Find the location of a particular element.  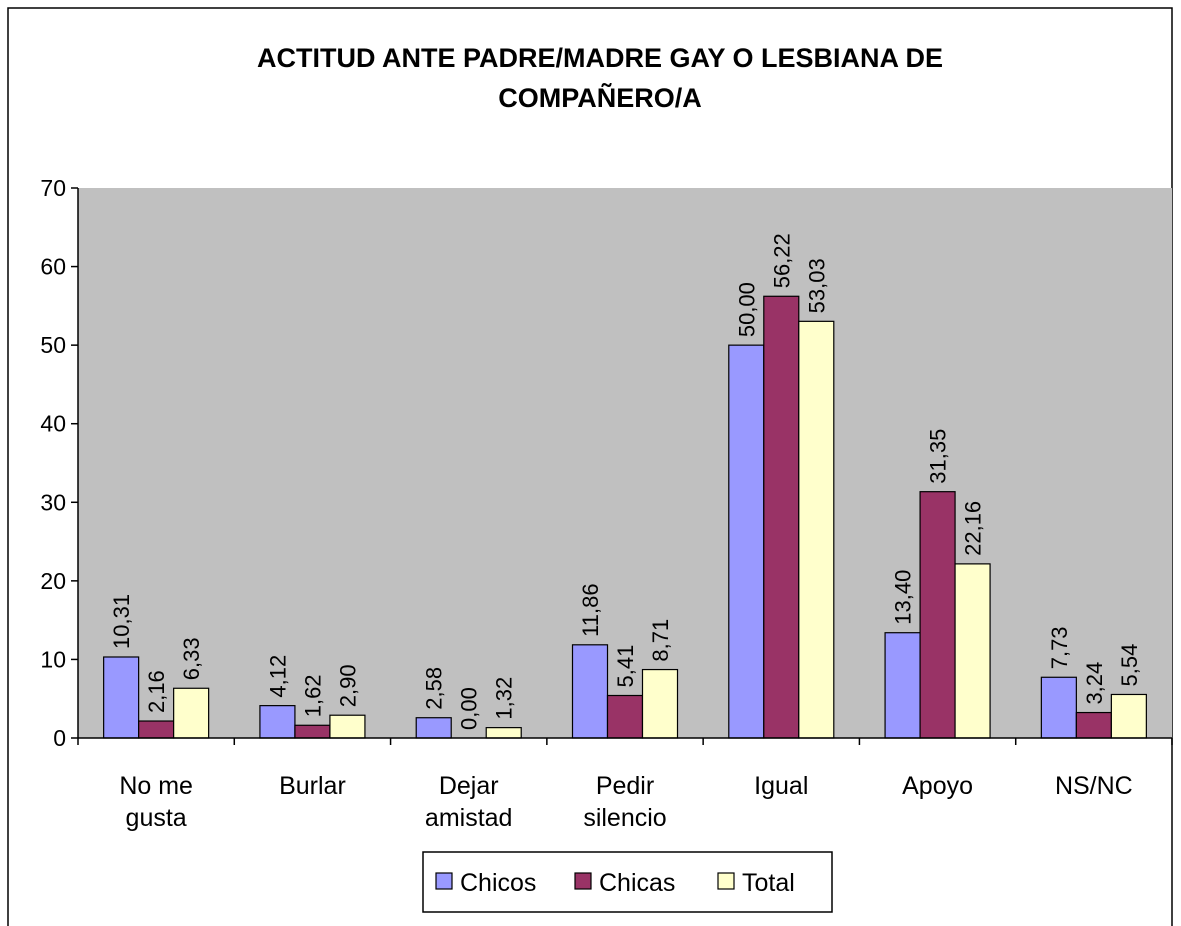

data-label: 53,03 is located at coordinates (816, 285).